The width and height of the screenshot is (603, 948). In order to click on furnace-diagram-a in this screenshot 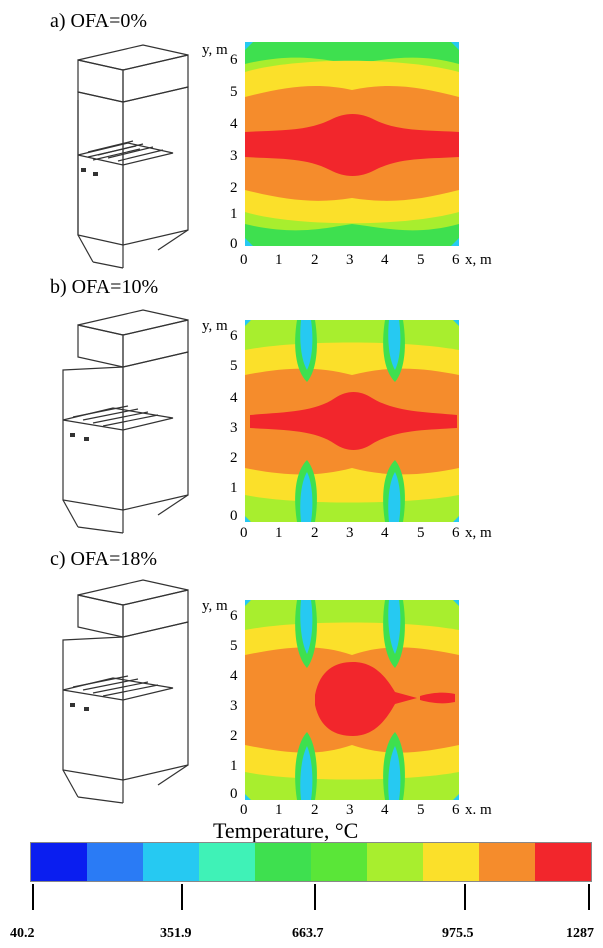, I will do `click(133, 156)`.